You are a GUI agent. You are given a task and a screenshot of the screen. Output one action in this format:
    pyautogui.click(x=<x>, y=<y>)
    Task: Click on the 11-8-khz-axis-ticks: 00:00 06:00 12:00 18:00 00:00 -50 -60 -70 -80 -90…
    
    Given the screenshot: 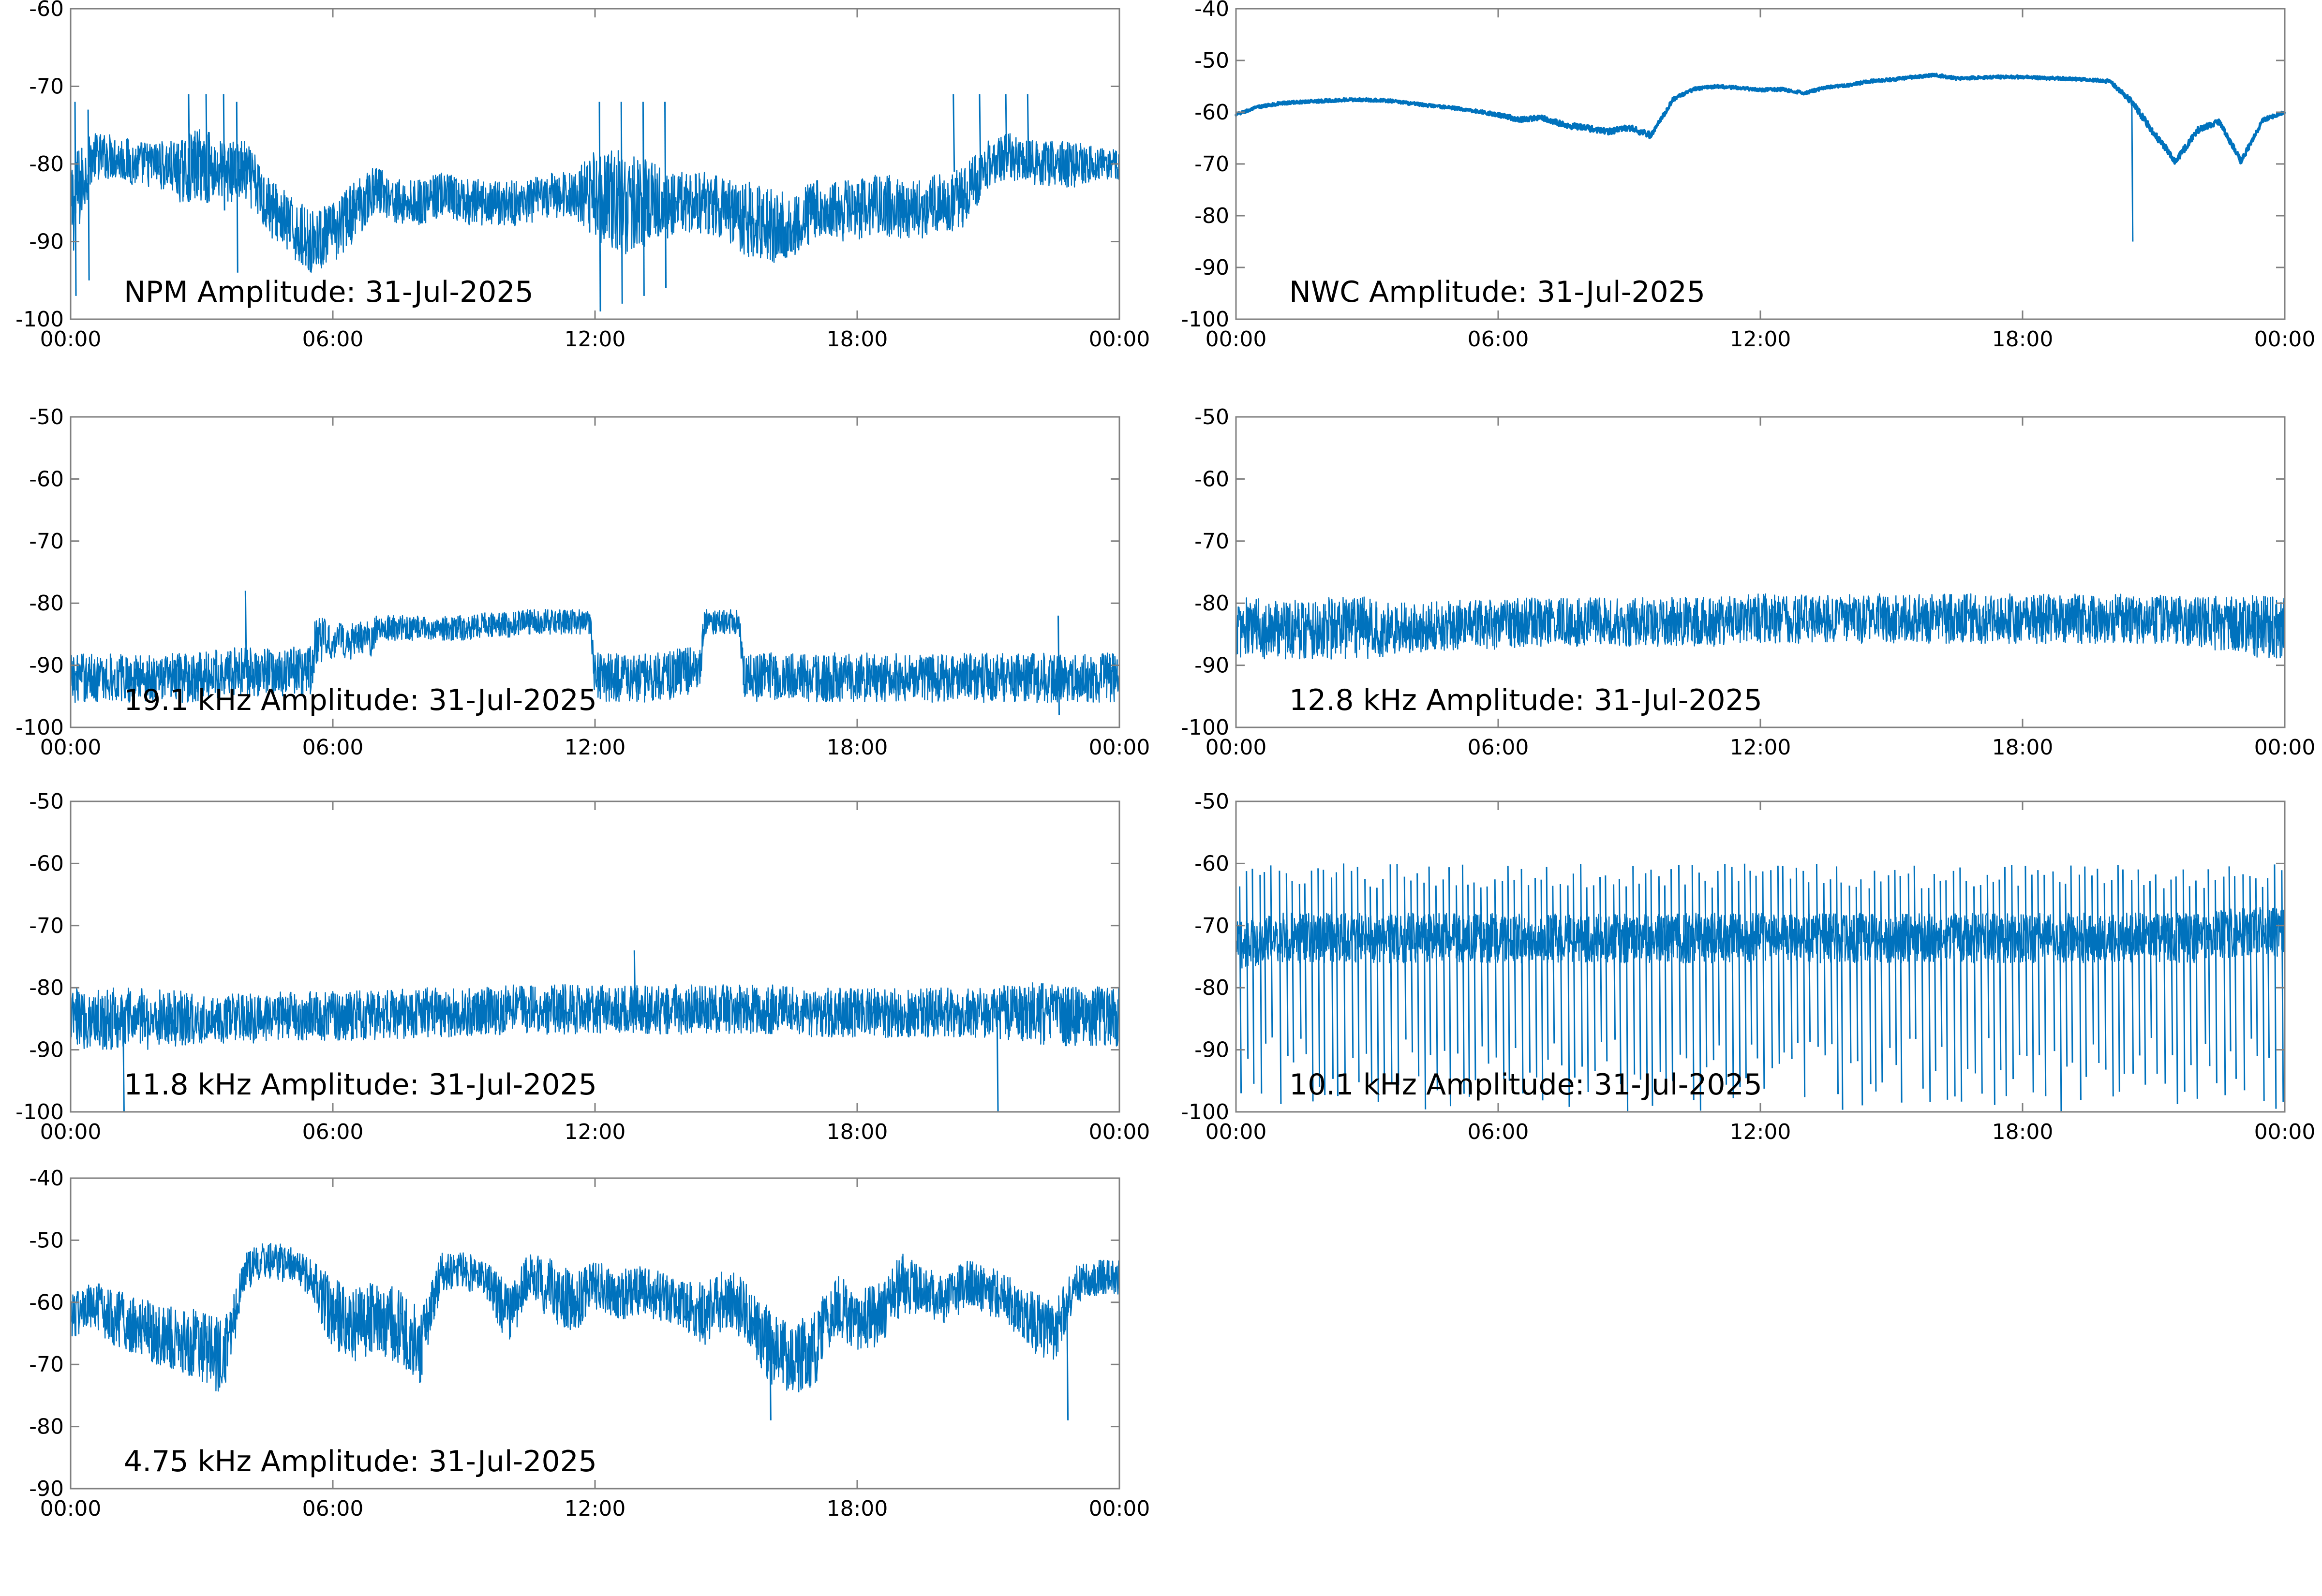 What is the action you would take?
    pyautogui.click(x=582, y=966)
    